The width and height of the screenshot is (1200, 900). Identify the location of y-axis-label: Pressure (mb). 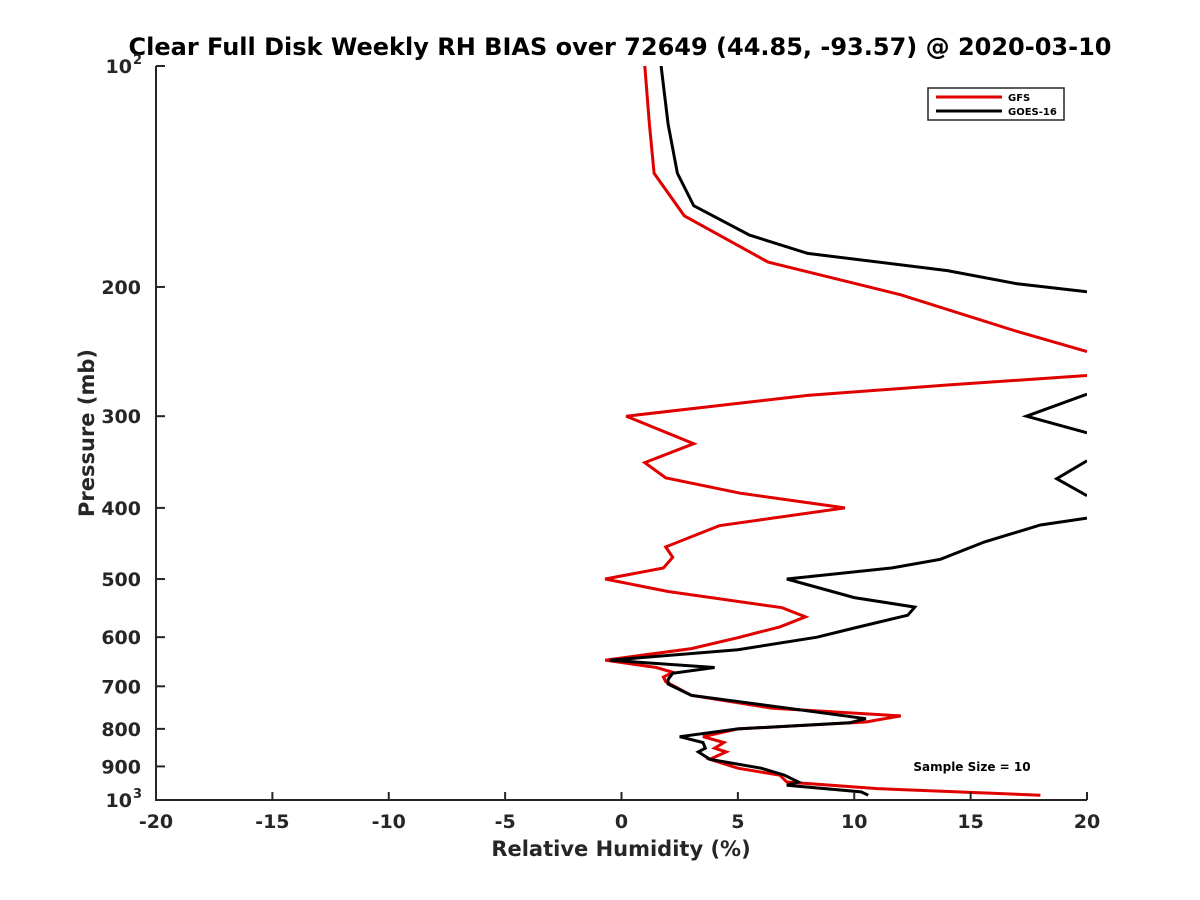
(87, 433).